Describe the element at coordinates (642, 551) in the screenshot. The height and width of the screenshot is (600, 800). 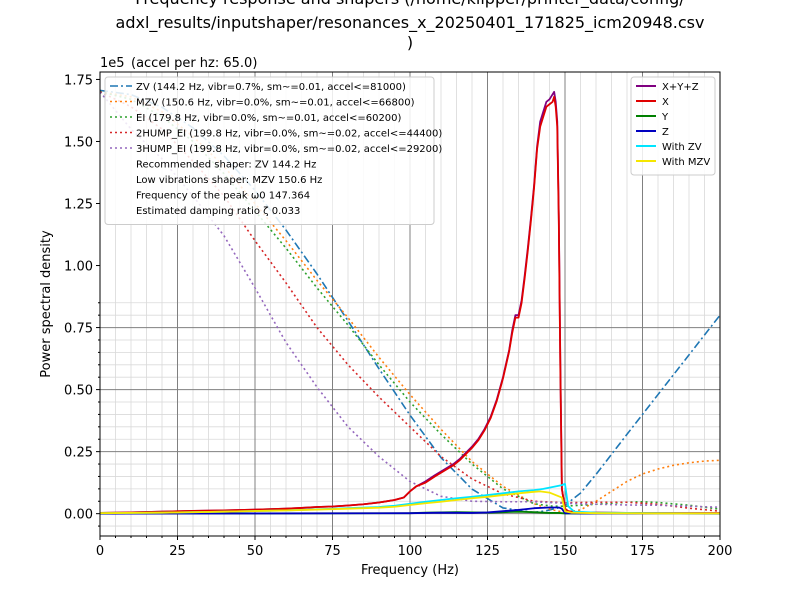
I see `x-tick-label: 175` at that location.